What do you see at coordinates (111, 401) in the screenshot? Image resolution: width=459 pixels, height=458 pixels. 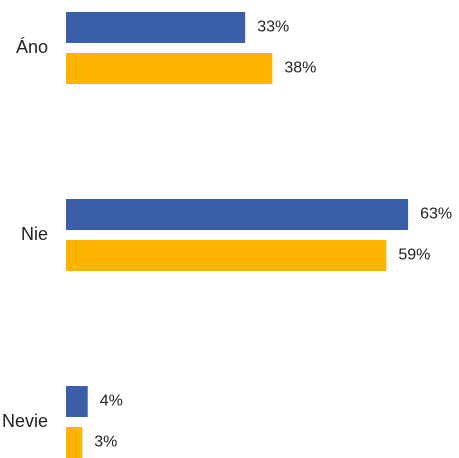 I see `value-label: 4%` at bounding box center [111, 401].